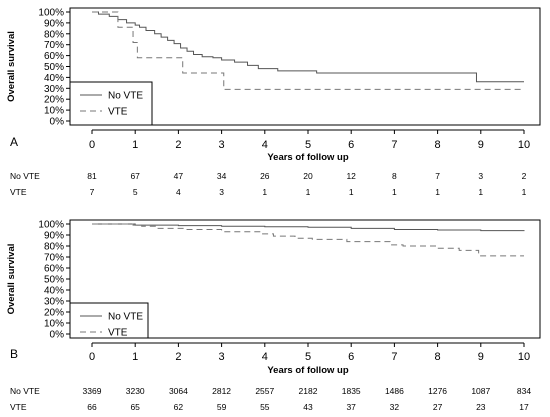 This screenshot has height=417, width=550. What do you see at coordinates (480, 391) in the screenshot?
I see `risk-count: 1087` at bounding box center [480, 391].